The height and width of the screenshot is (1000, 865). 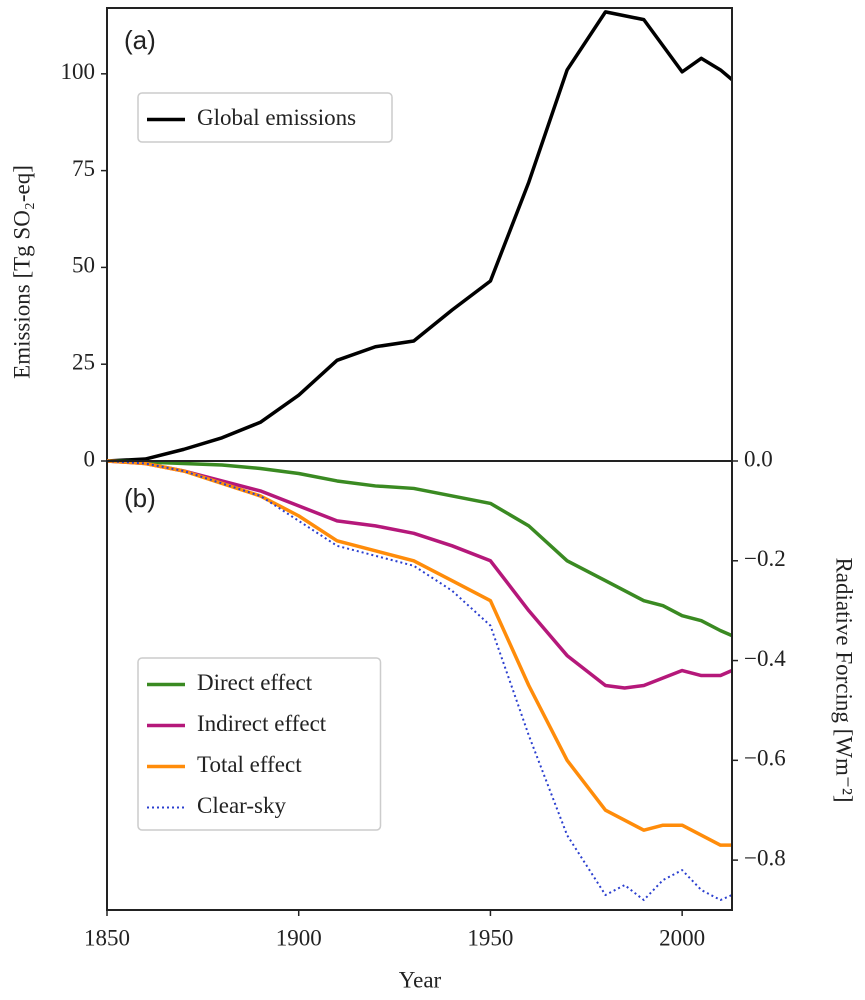 I want to click on legend-label: Clear-sky, so click(x=241, y=805).